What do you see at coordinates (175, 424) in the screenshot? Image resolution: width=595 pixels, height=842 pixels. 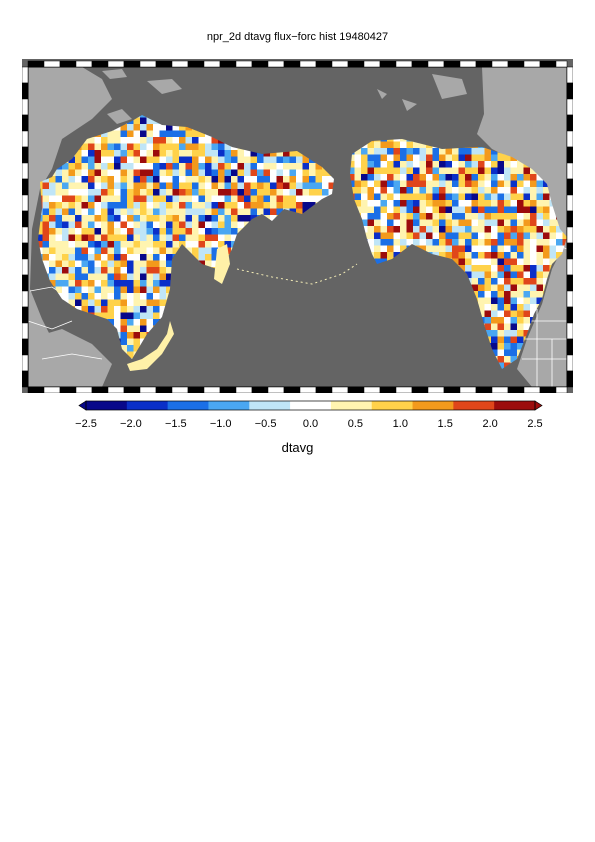 I see `colorbar-tick-label: −1.5` at bounding box center [175, 424].